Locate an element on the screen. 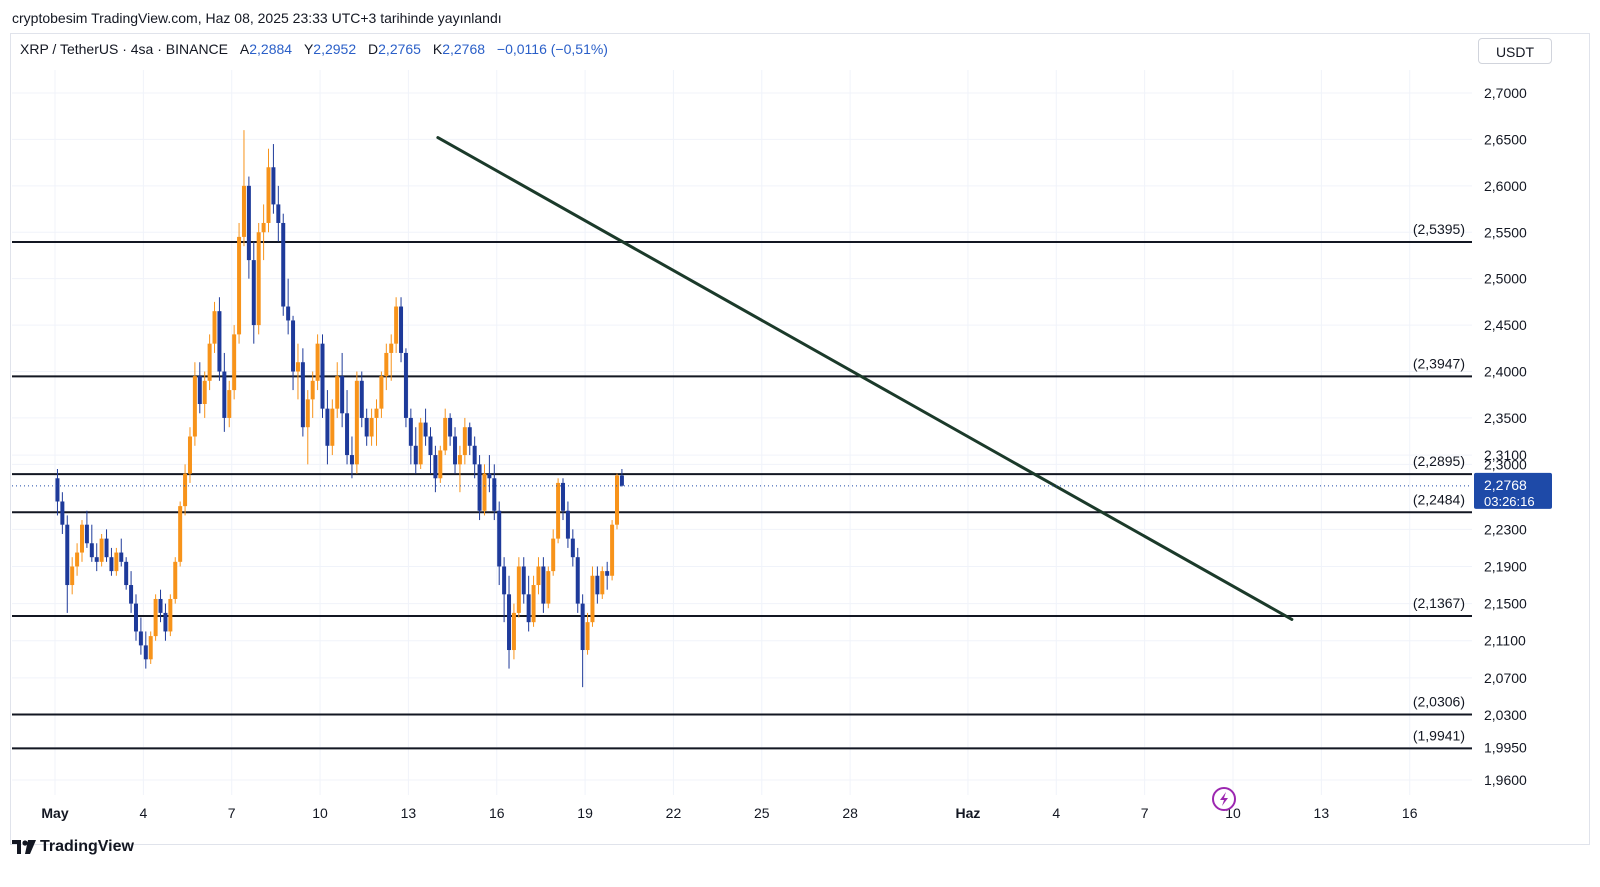 Image resolution: width=1600 pixels, height=887 pixels. level-label: (2,3947) is located at coordinates (1439, 363).